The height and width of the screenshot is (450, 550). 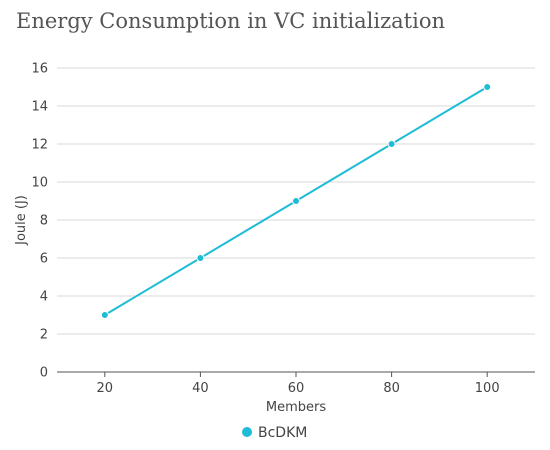 I want to click on y-tick-label: 10, so click(x=39, y=183).